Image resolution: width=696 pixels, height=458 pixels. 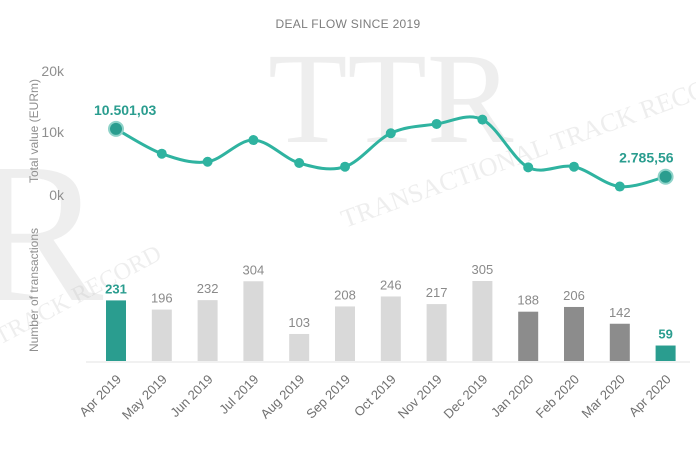 What do you see at coordinates (34, 290) in the screenshot?
I see `bar-y-axis-title: Number of transactions` at bounding box center [34, 290].